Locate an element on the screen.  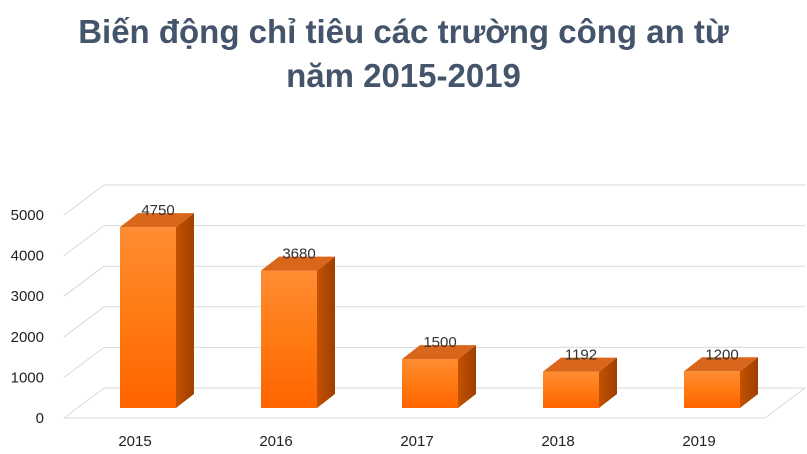
y-tick-label: 1000 is located at coordinates (27, 377).